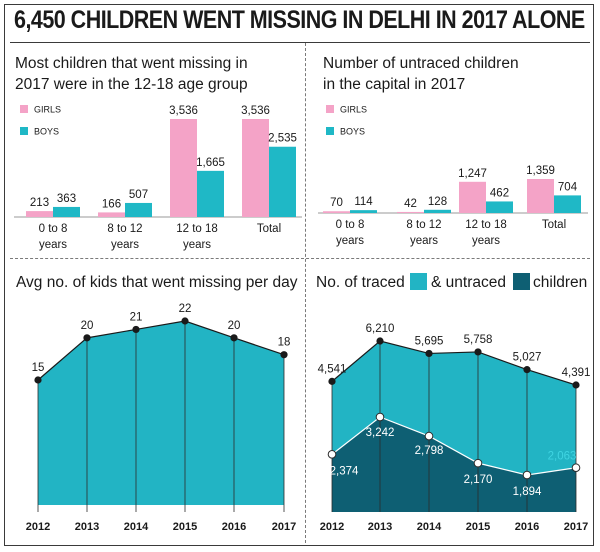 This screenshot has height=552, width=600. I want to click on chart3-year-tick: 2016, so click(527, 527).